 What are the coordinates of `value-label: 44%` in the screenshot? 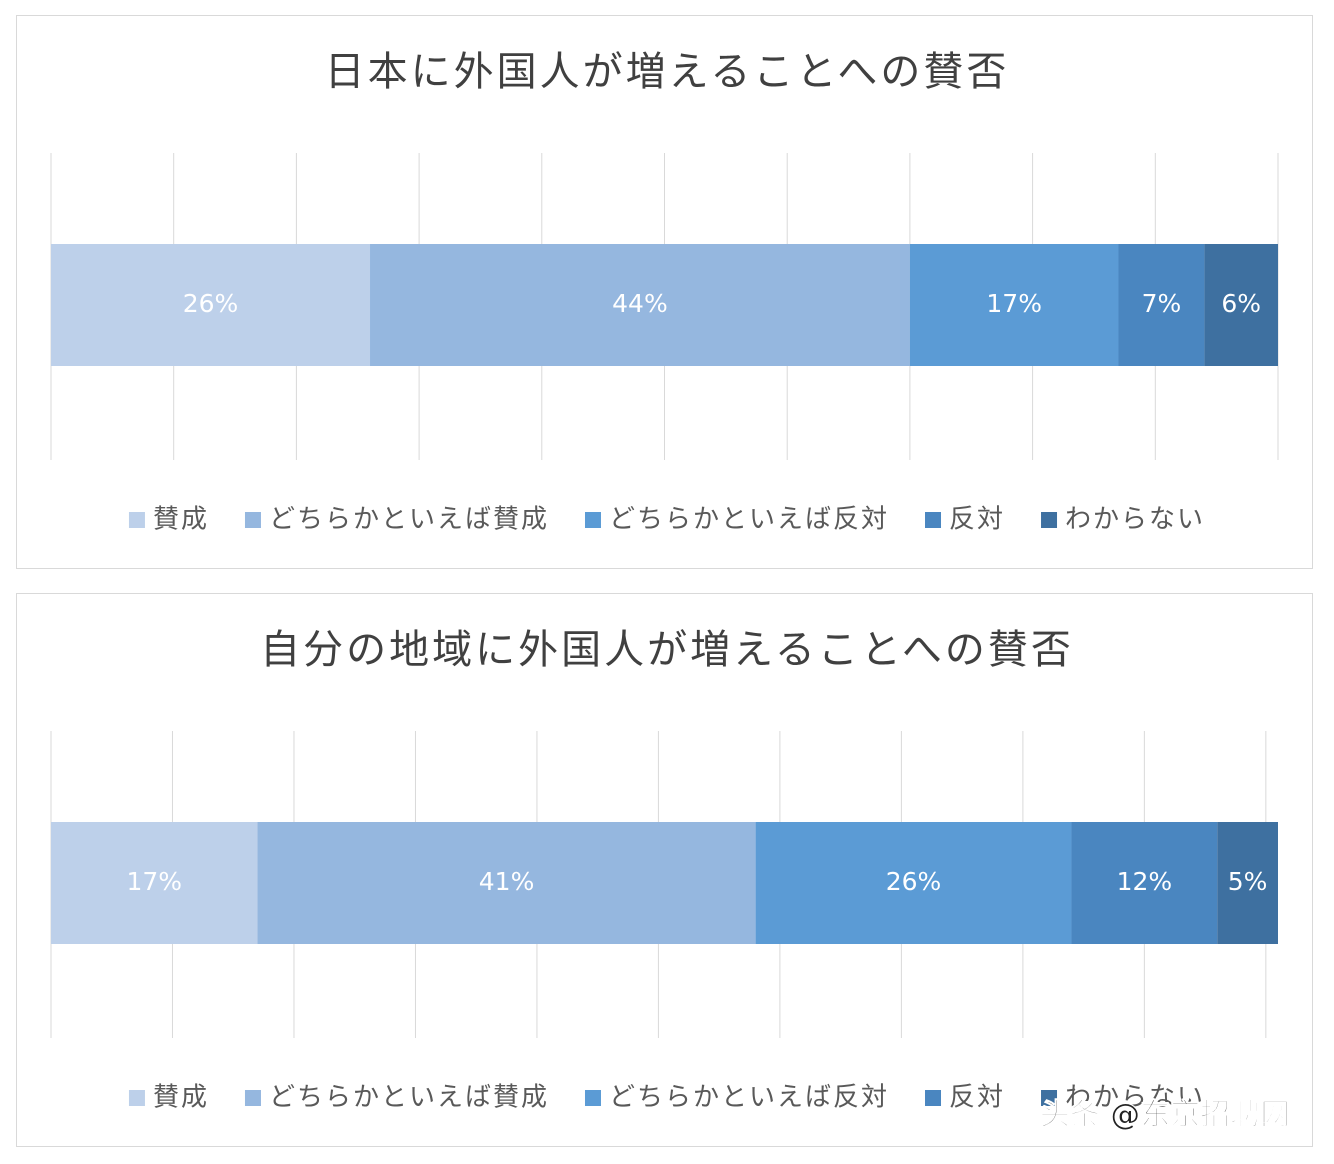 It's located at (640, 303).